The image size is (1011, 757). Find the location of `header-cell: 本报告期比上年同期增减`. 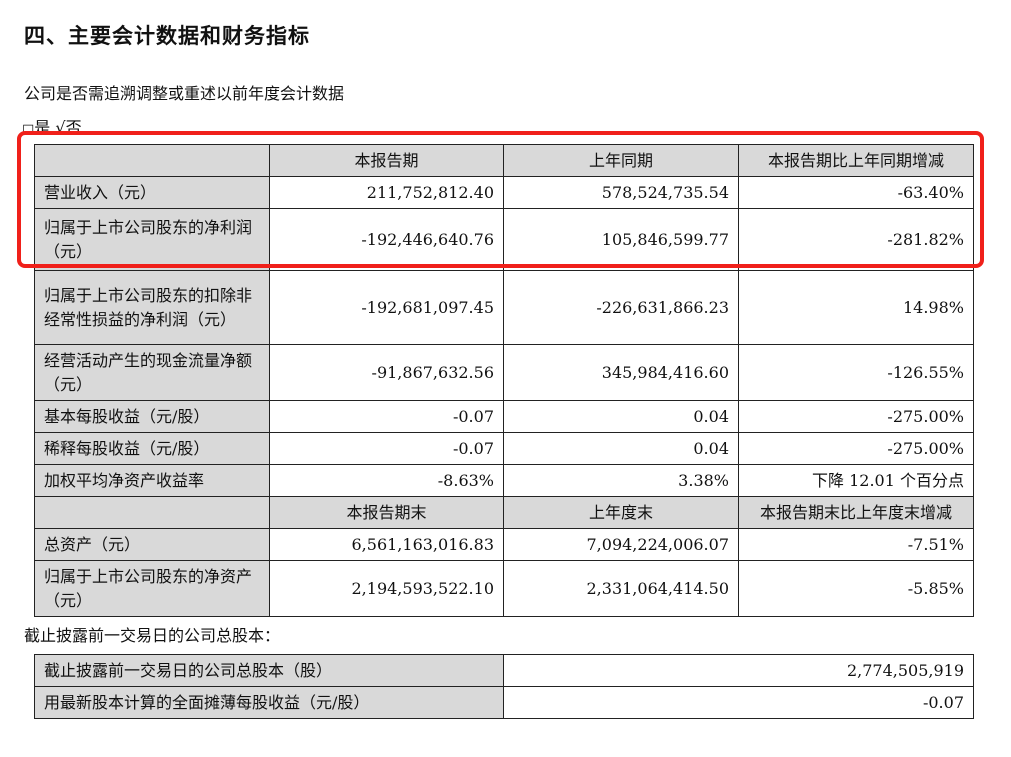

header-cell: 本报告期比上年同期增减 is located at coordinates (856, 160).